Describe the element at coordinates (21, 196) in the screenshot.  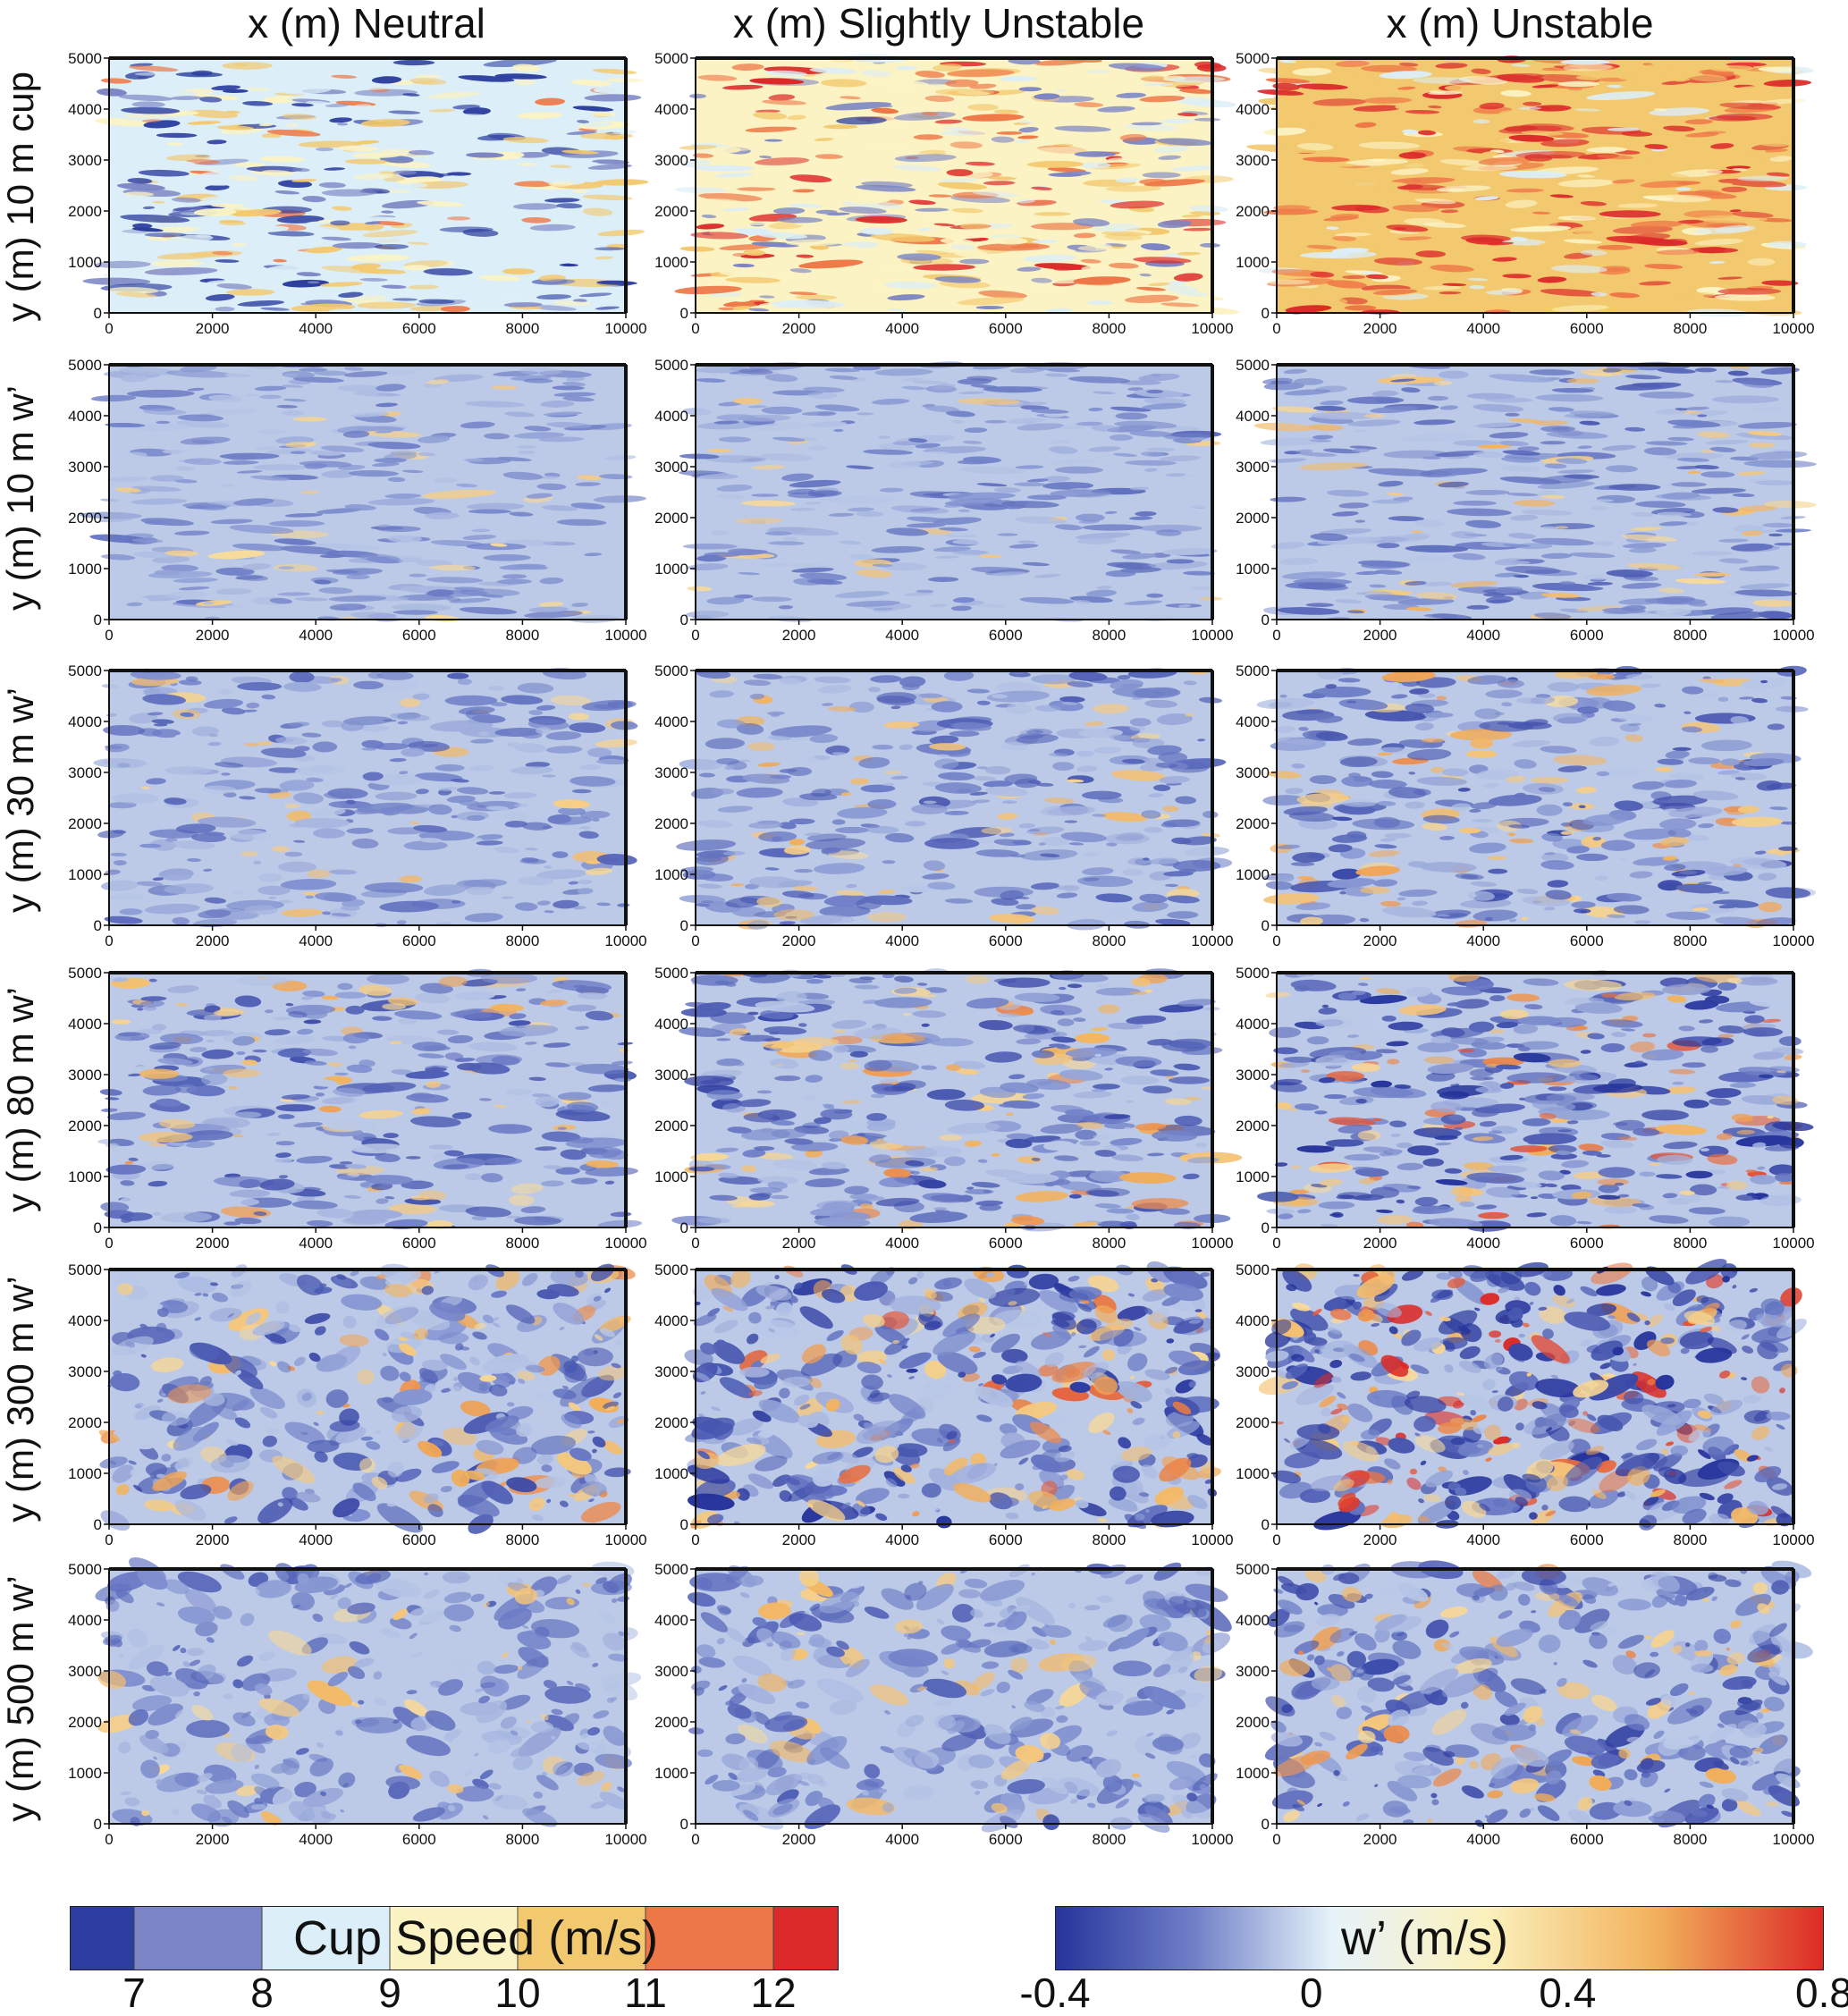
I see `row-label-10m-cup: y (m) 10 m cup` at that location.